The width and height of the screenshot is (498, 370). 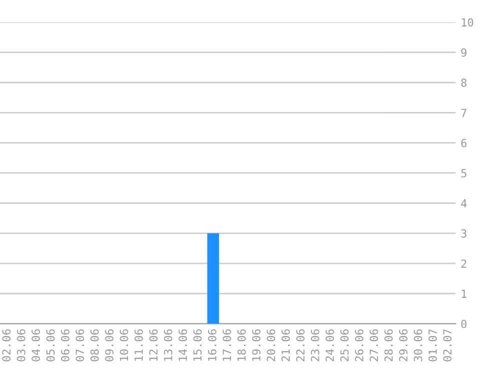 I want to click on x-tick-label: 01.07, so click(x=432, y=345).